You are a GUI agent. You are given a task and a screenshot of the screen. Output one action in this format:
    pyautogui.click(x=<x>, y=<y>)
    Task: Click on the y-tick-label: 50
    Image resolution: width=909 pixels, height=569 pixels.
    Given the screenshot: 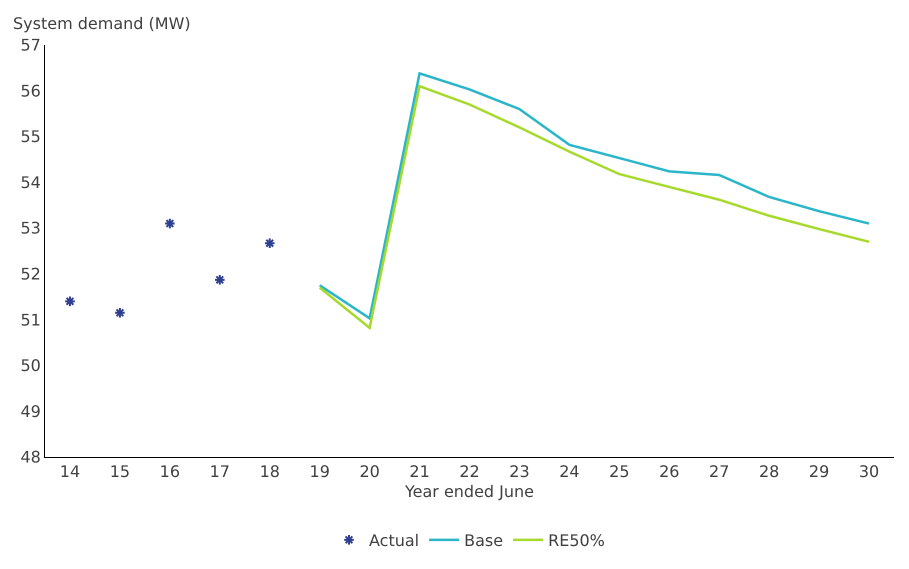 What is the action you would take?
    pyautogui.click(x=30, y=366)
    